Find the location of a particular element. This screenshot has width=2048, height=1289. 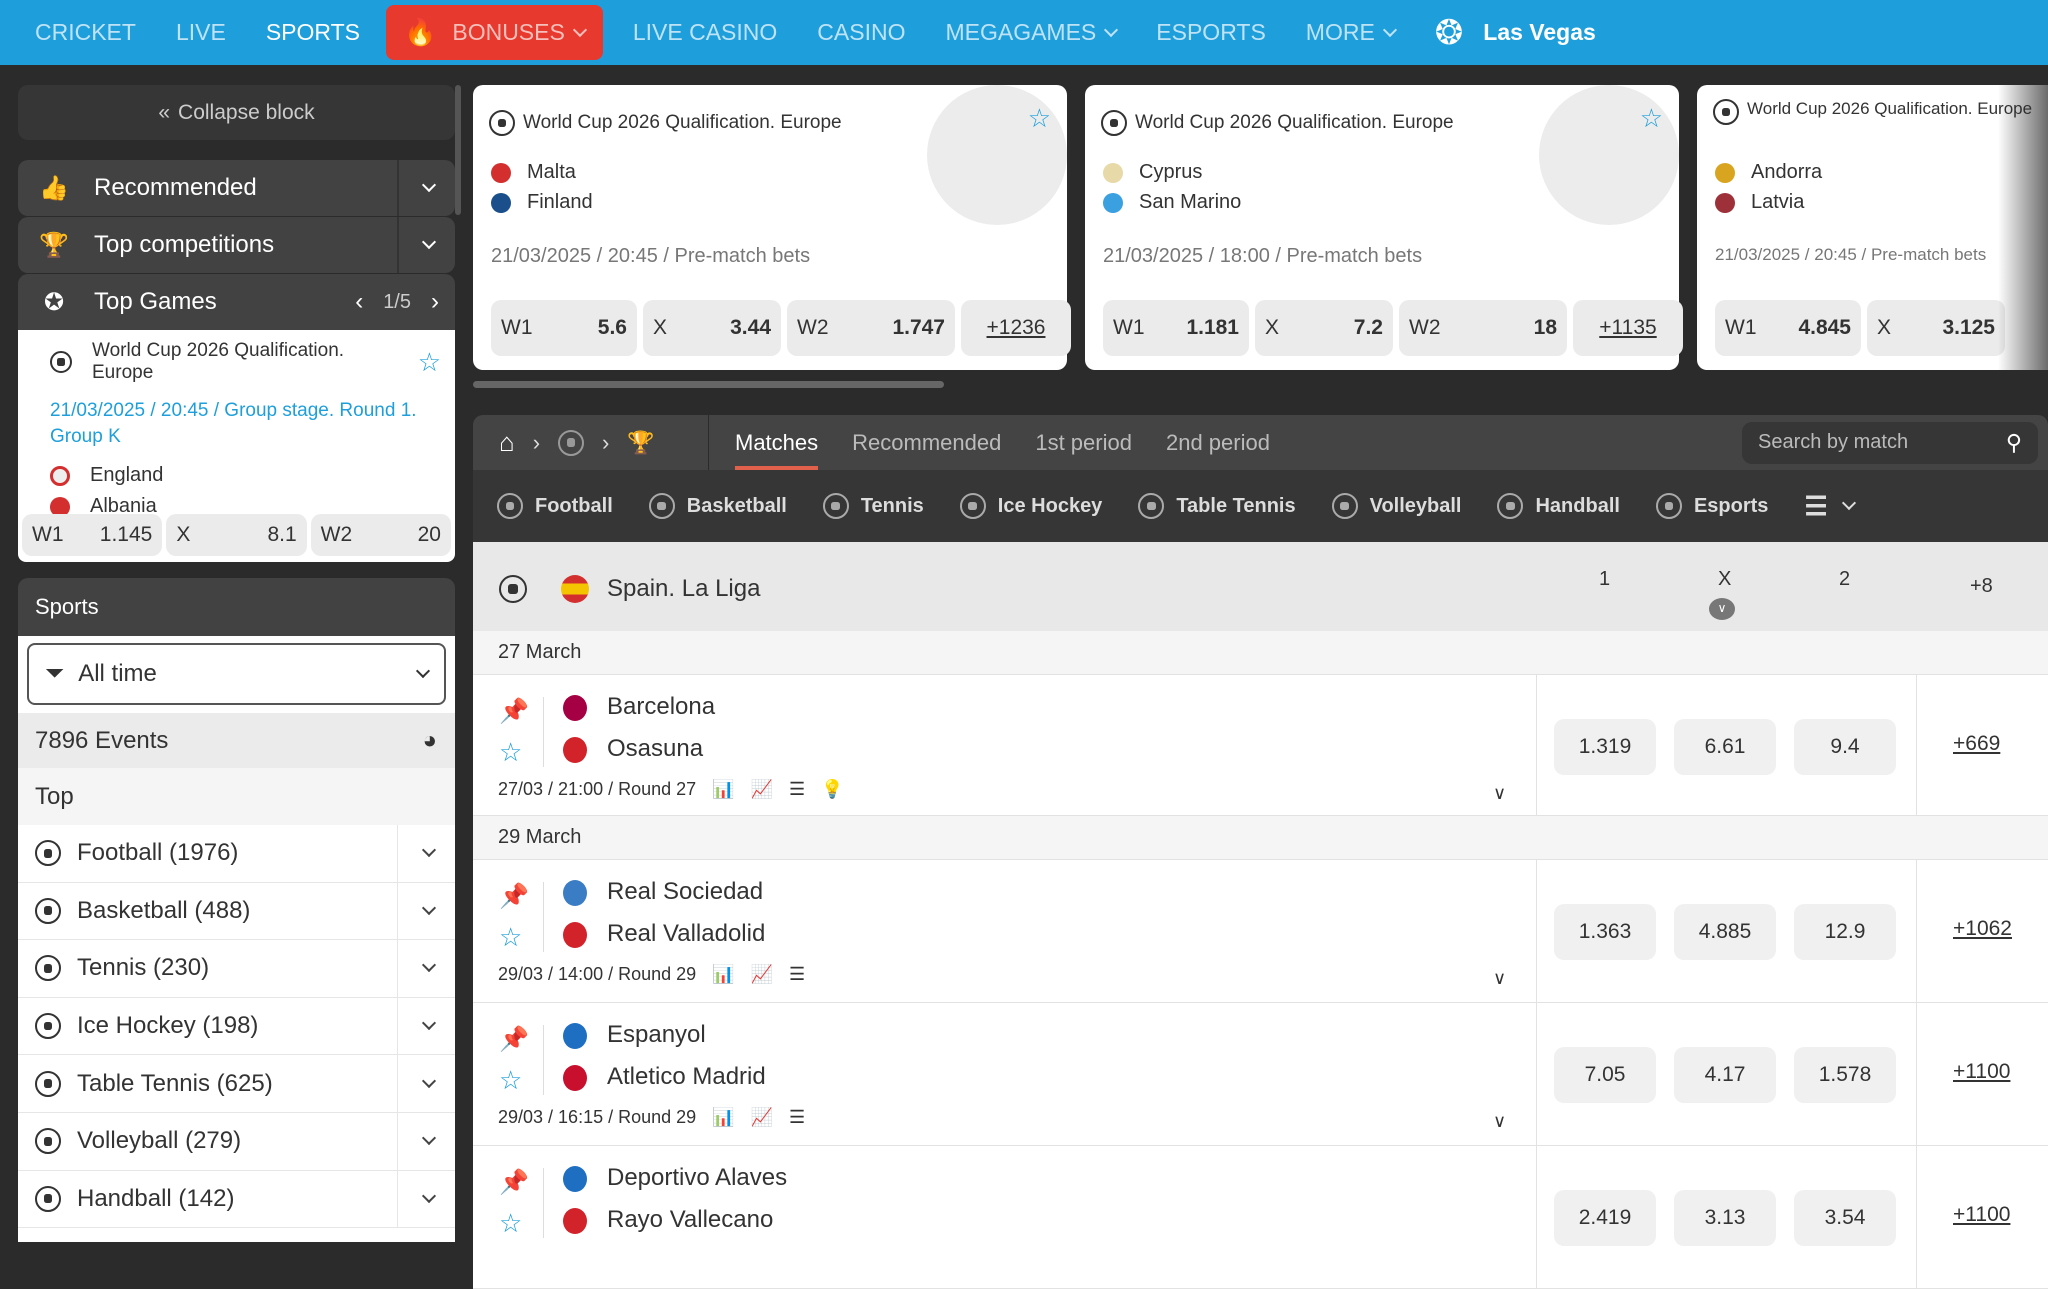

tab-2nd-period: 2nd period is located at coordinates (1217, 442).